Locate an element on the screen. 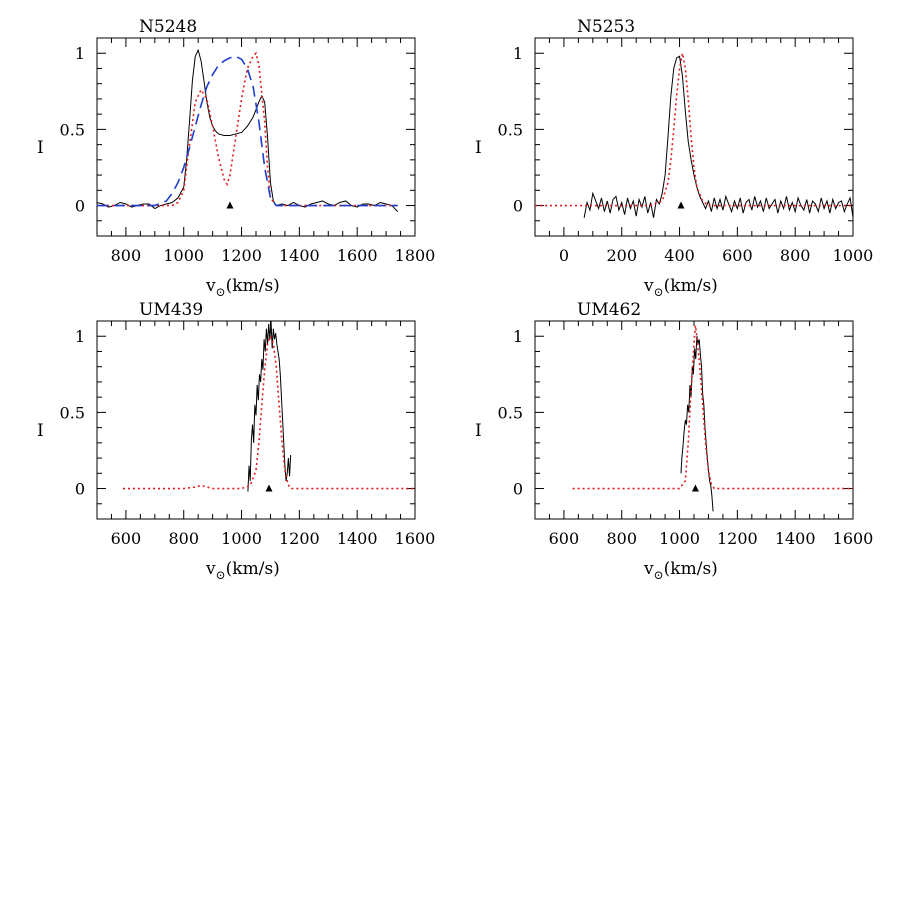  panel-title: N5253 is located at coordinates (606, 27).